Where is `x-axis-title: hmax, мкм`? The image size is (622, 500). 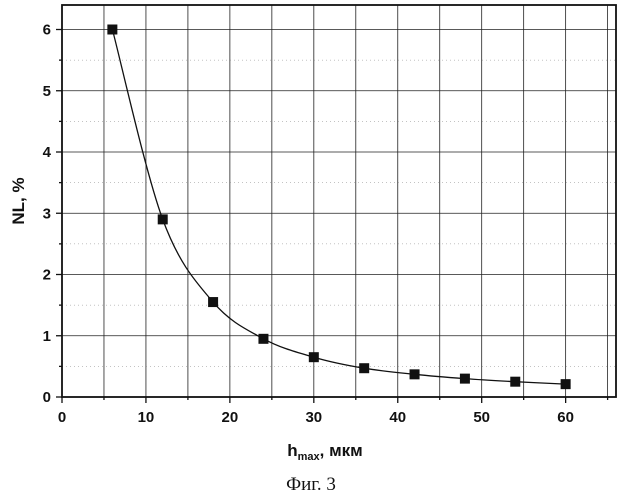
x-axis-title: hmax, мкм is located at coordinates (325, 452).